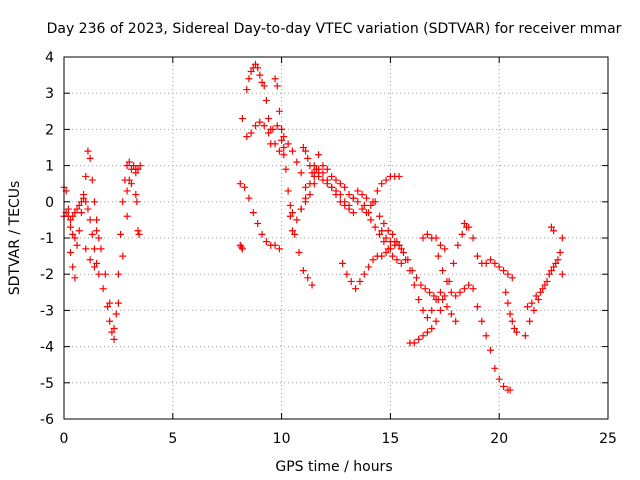 The height and width of the screenshot is (480, 640). What do you see at coordinates (338, 191) in the screenshot?
I see `series-arc-q` at bounding box center [338, 191].